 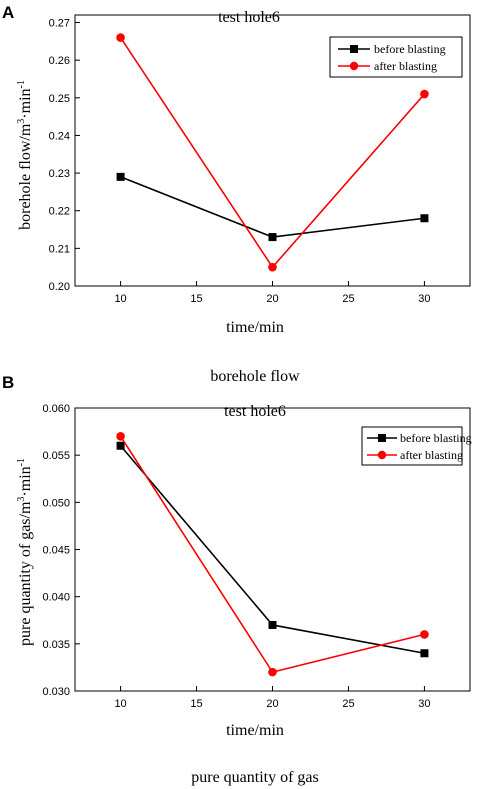 I want to click on chart-b-y-tick-label: 0.050, so click(x=56, y=503).